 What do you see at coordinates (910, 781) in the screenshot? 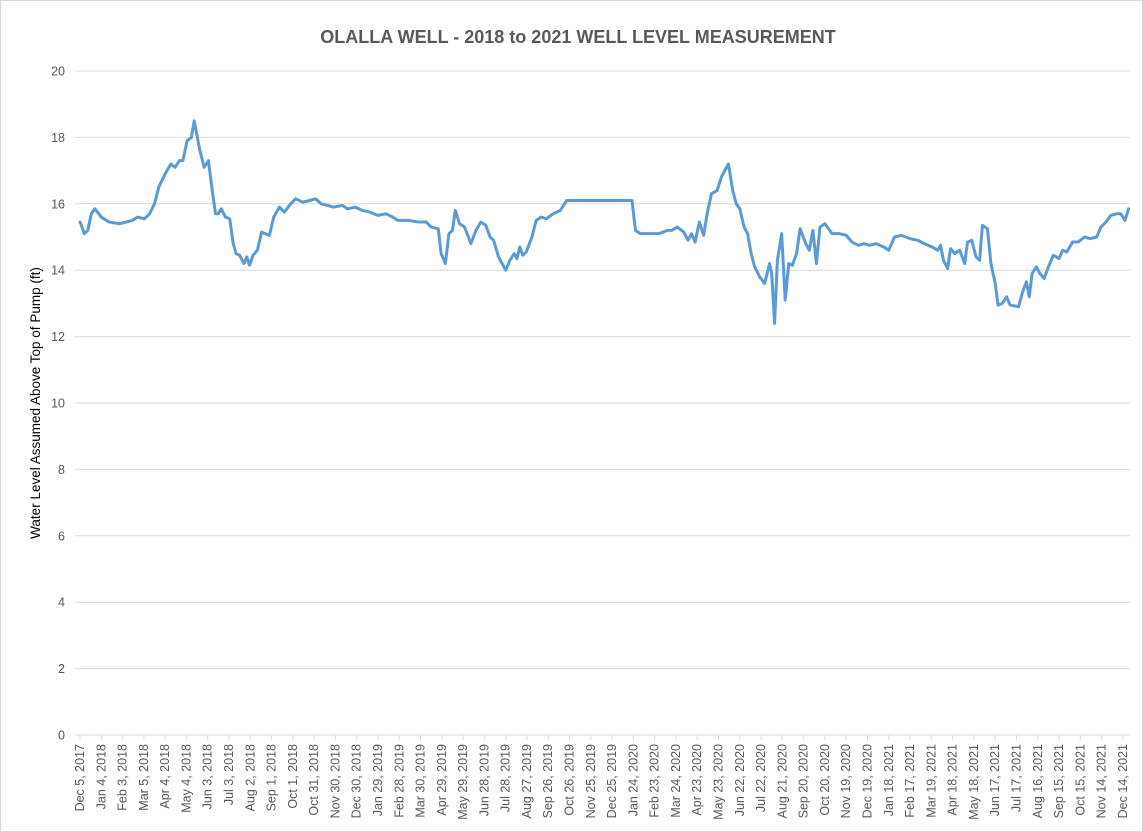
I see `x-tick-label: Feb 17, 2021` at bounding box center [910, 781].